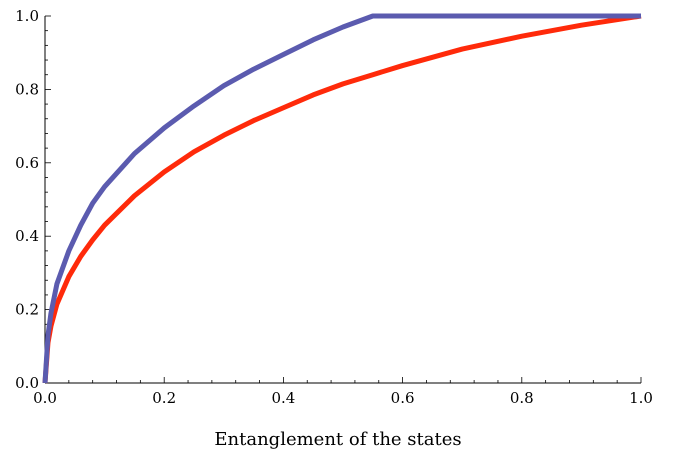  What do you see at coordinates (27, 236) in the screenshot?
I see `y-tick-label: 0.4` at bounding box center [27, 236].